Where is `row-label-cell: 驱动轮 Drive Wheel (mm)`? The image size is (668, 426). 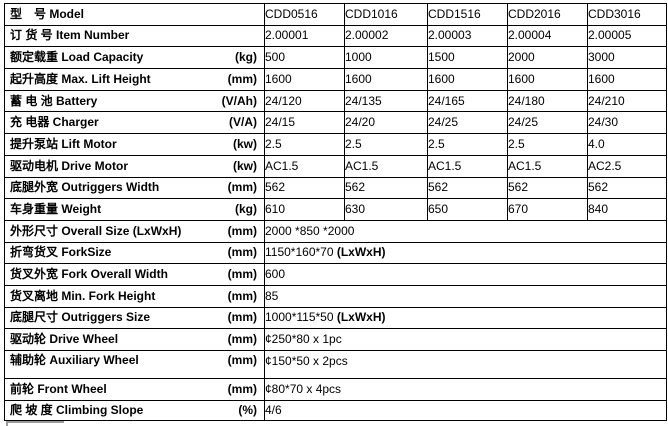 row-label-cell: 驱动轮 Drive Wheel (mm) is located at coordinates (134, 340).